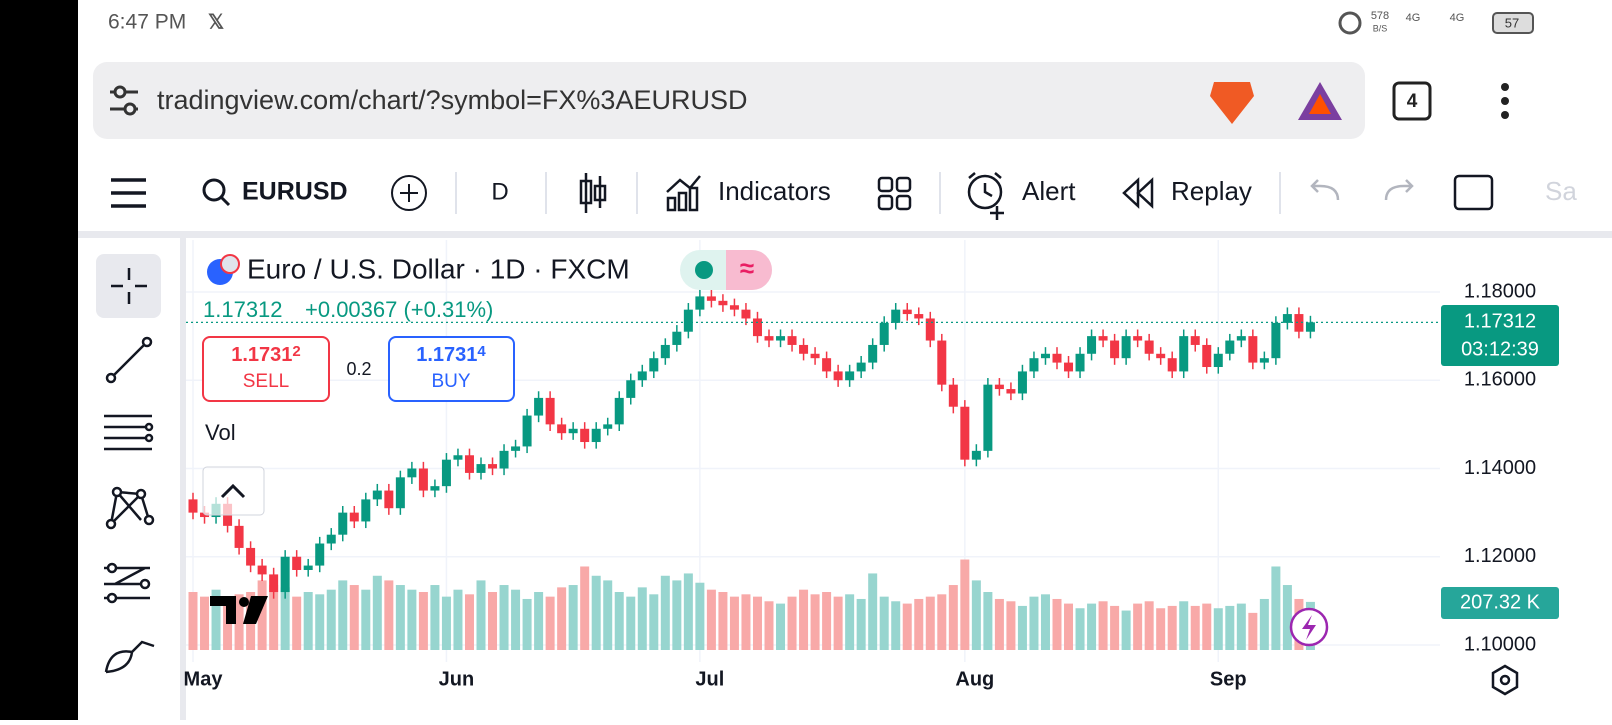  What do you see at coordinates (683, 193) in the screenshot?
I see `indicators-icon` at bounding box center [683, 193].